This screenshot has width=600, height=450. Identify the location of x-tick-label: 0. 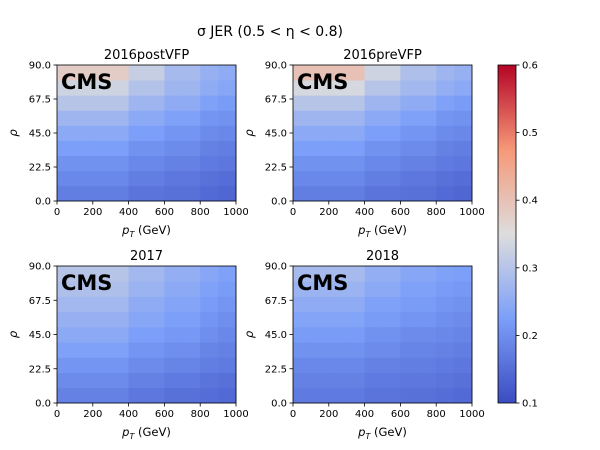
(293, 212).